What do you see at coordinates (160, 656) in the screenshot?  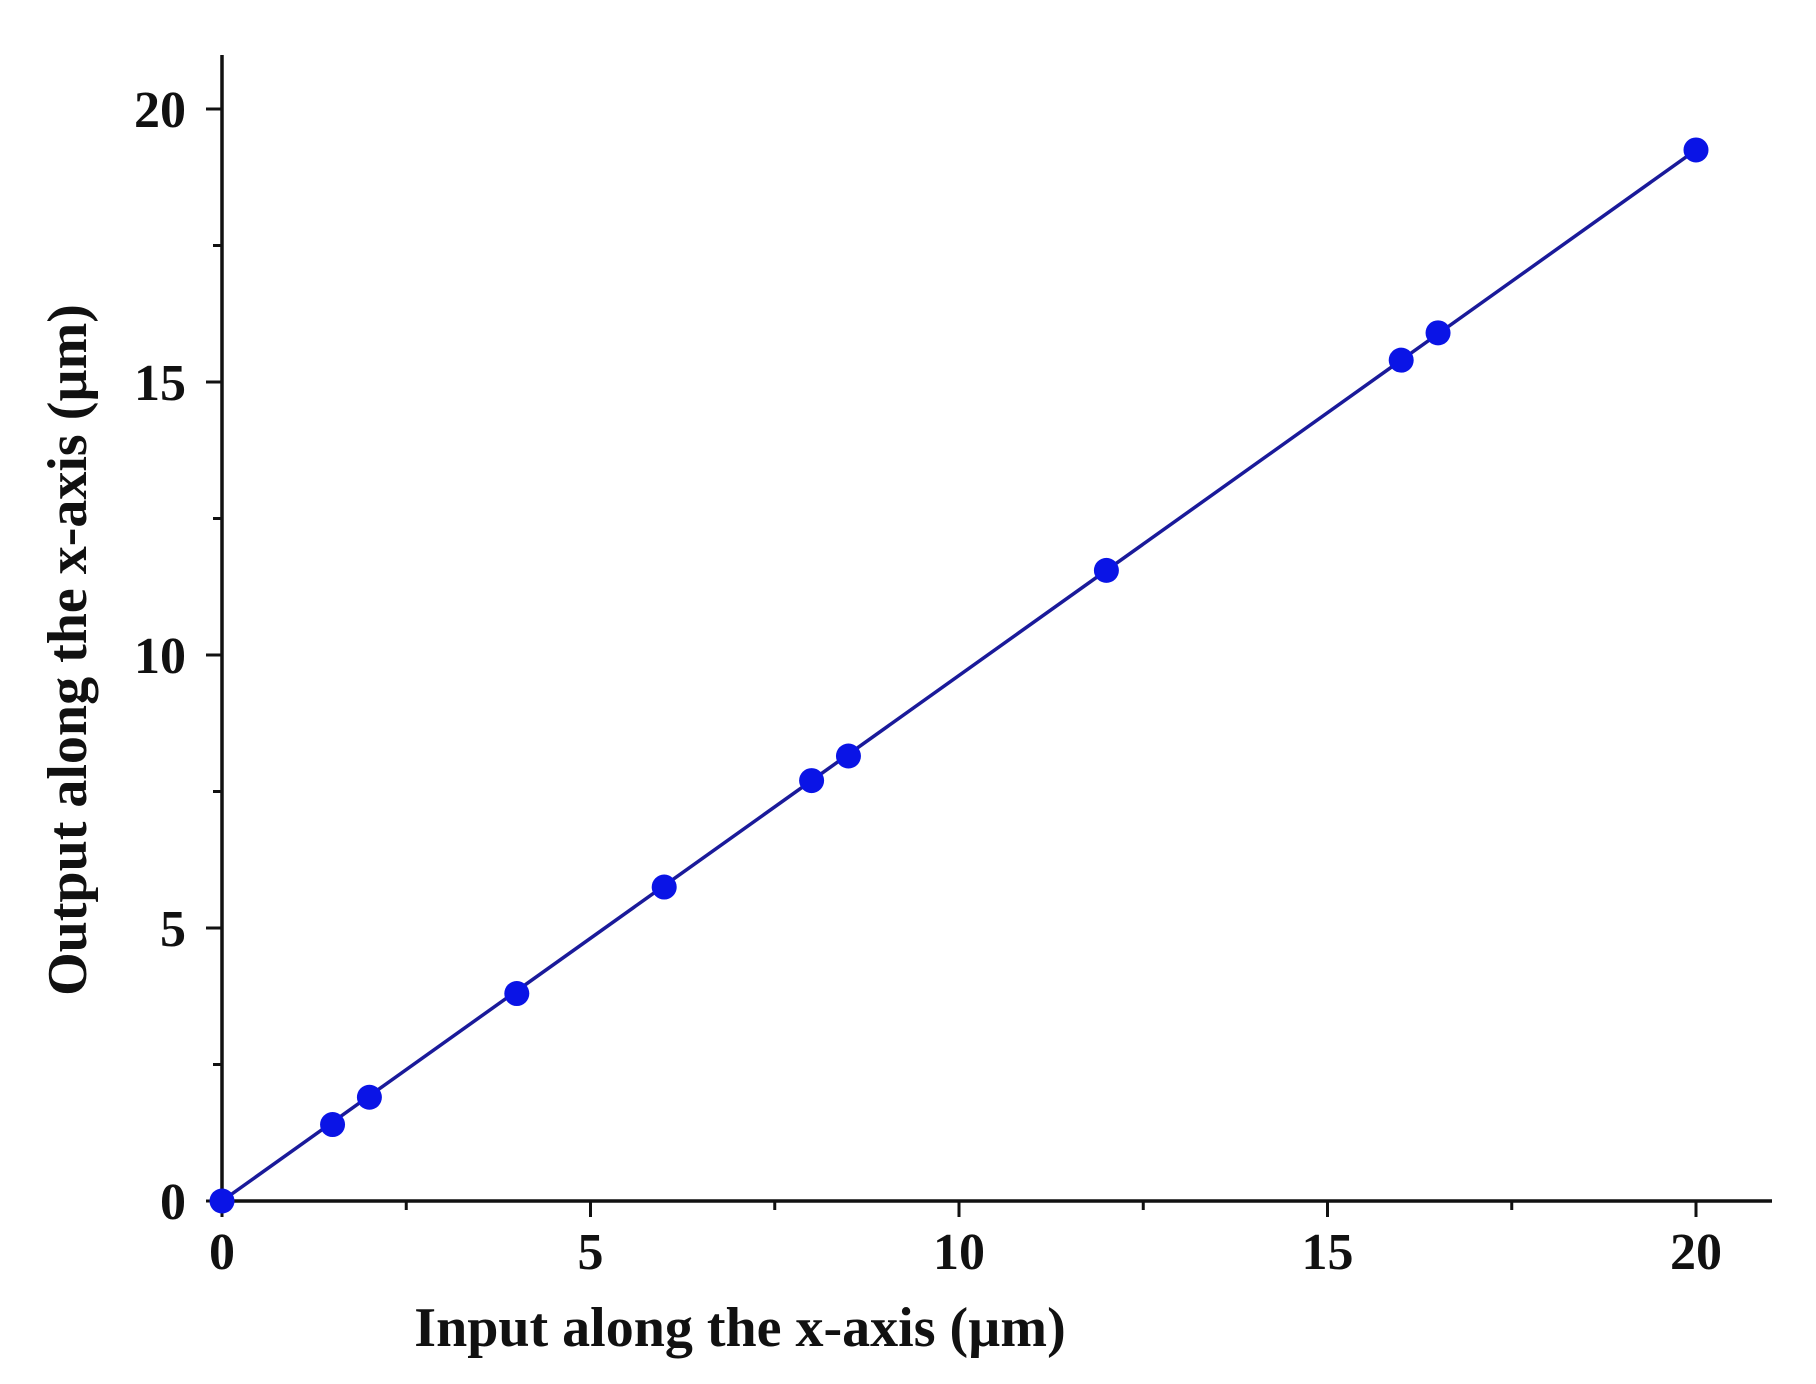 I see `y-tick-label: 10` at bounding box center [160, 656].